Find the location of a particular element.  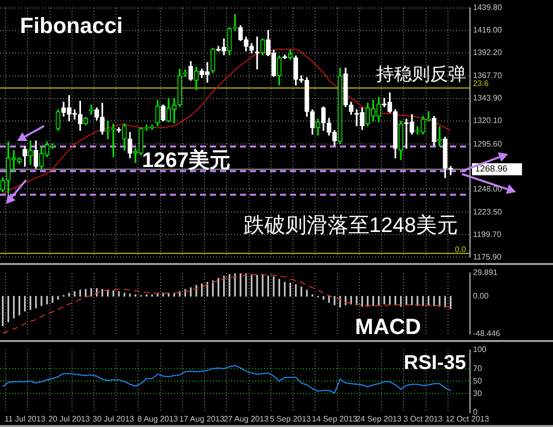

y-tick-label: 1175.90 is located at coordinates (487, 257).